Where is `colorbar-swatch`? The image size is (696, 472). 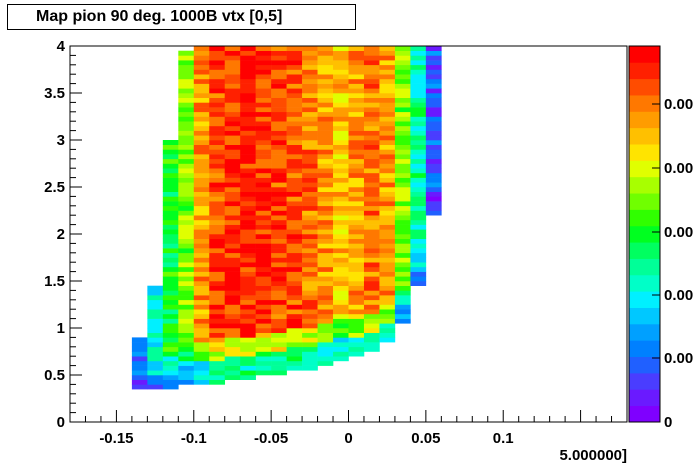 colorbar-swatch is located at coordinates (644, 201).